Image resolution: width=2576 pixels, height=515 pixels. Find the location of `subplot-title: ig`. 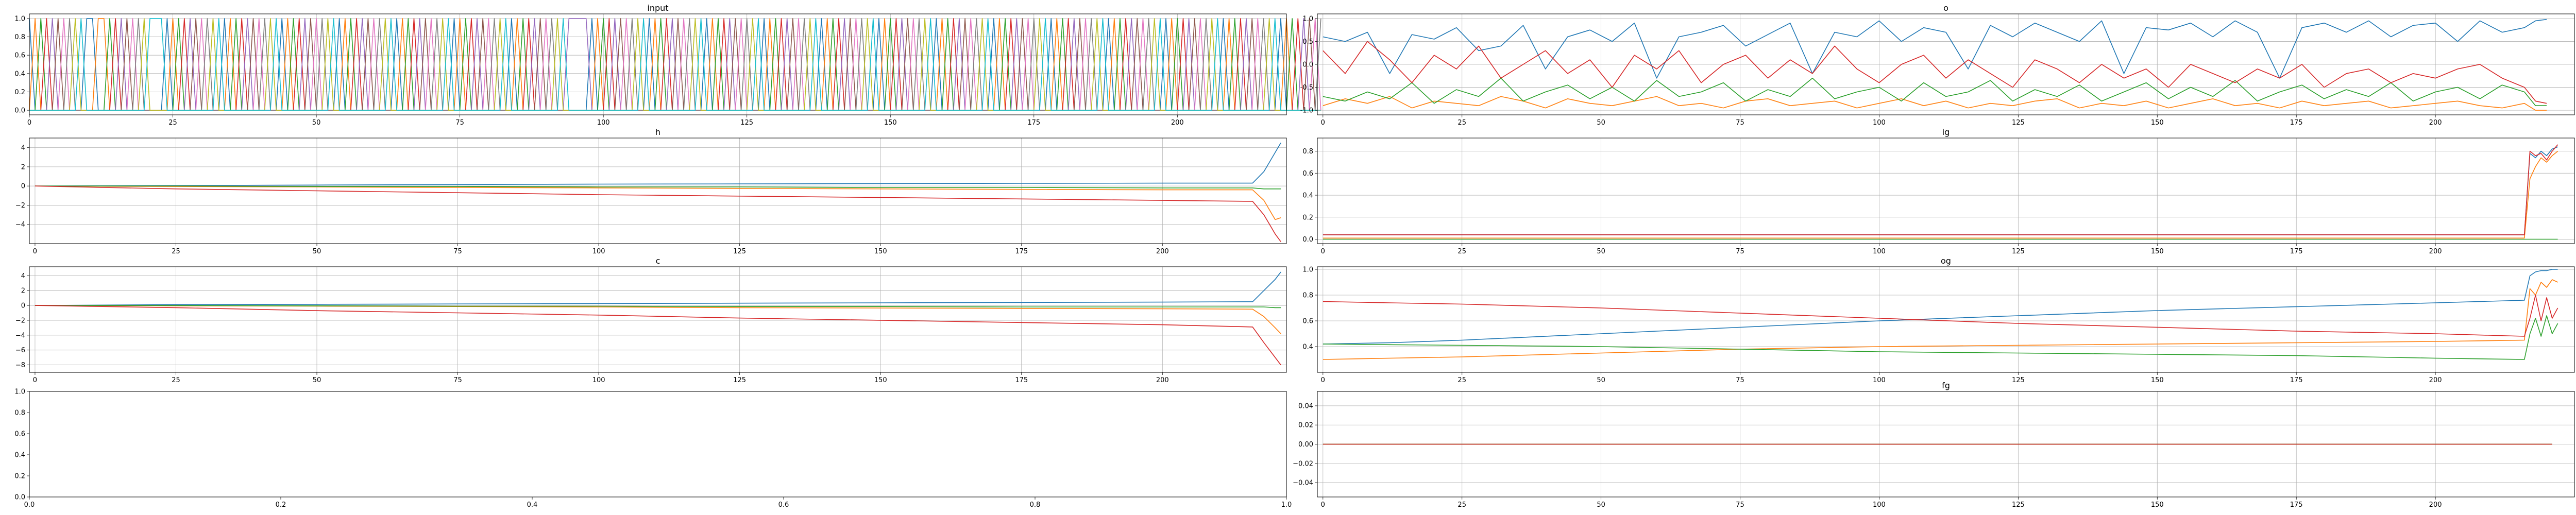

subplot-title: ig is located at coordinates (1946, 132).